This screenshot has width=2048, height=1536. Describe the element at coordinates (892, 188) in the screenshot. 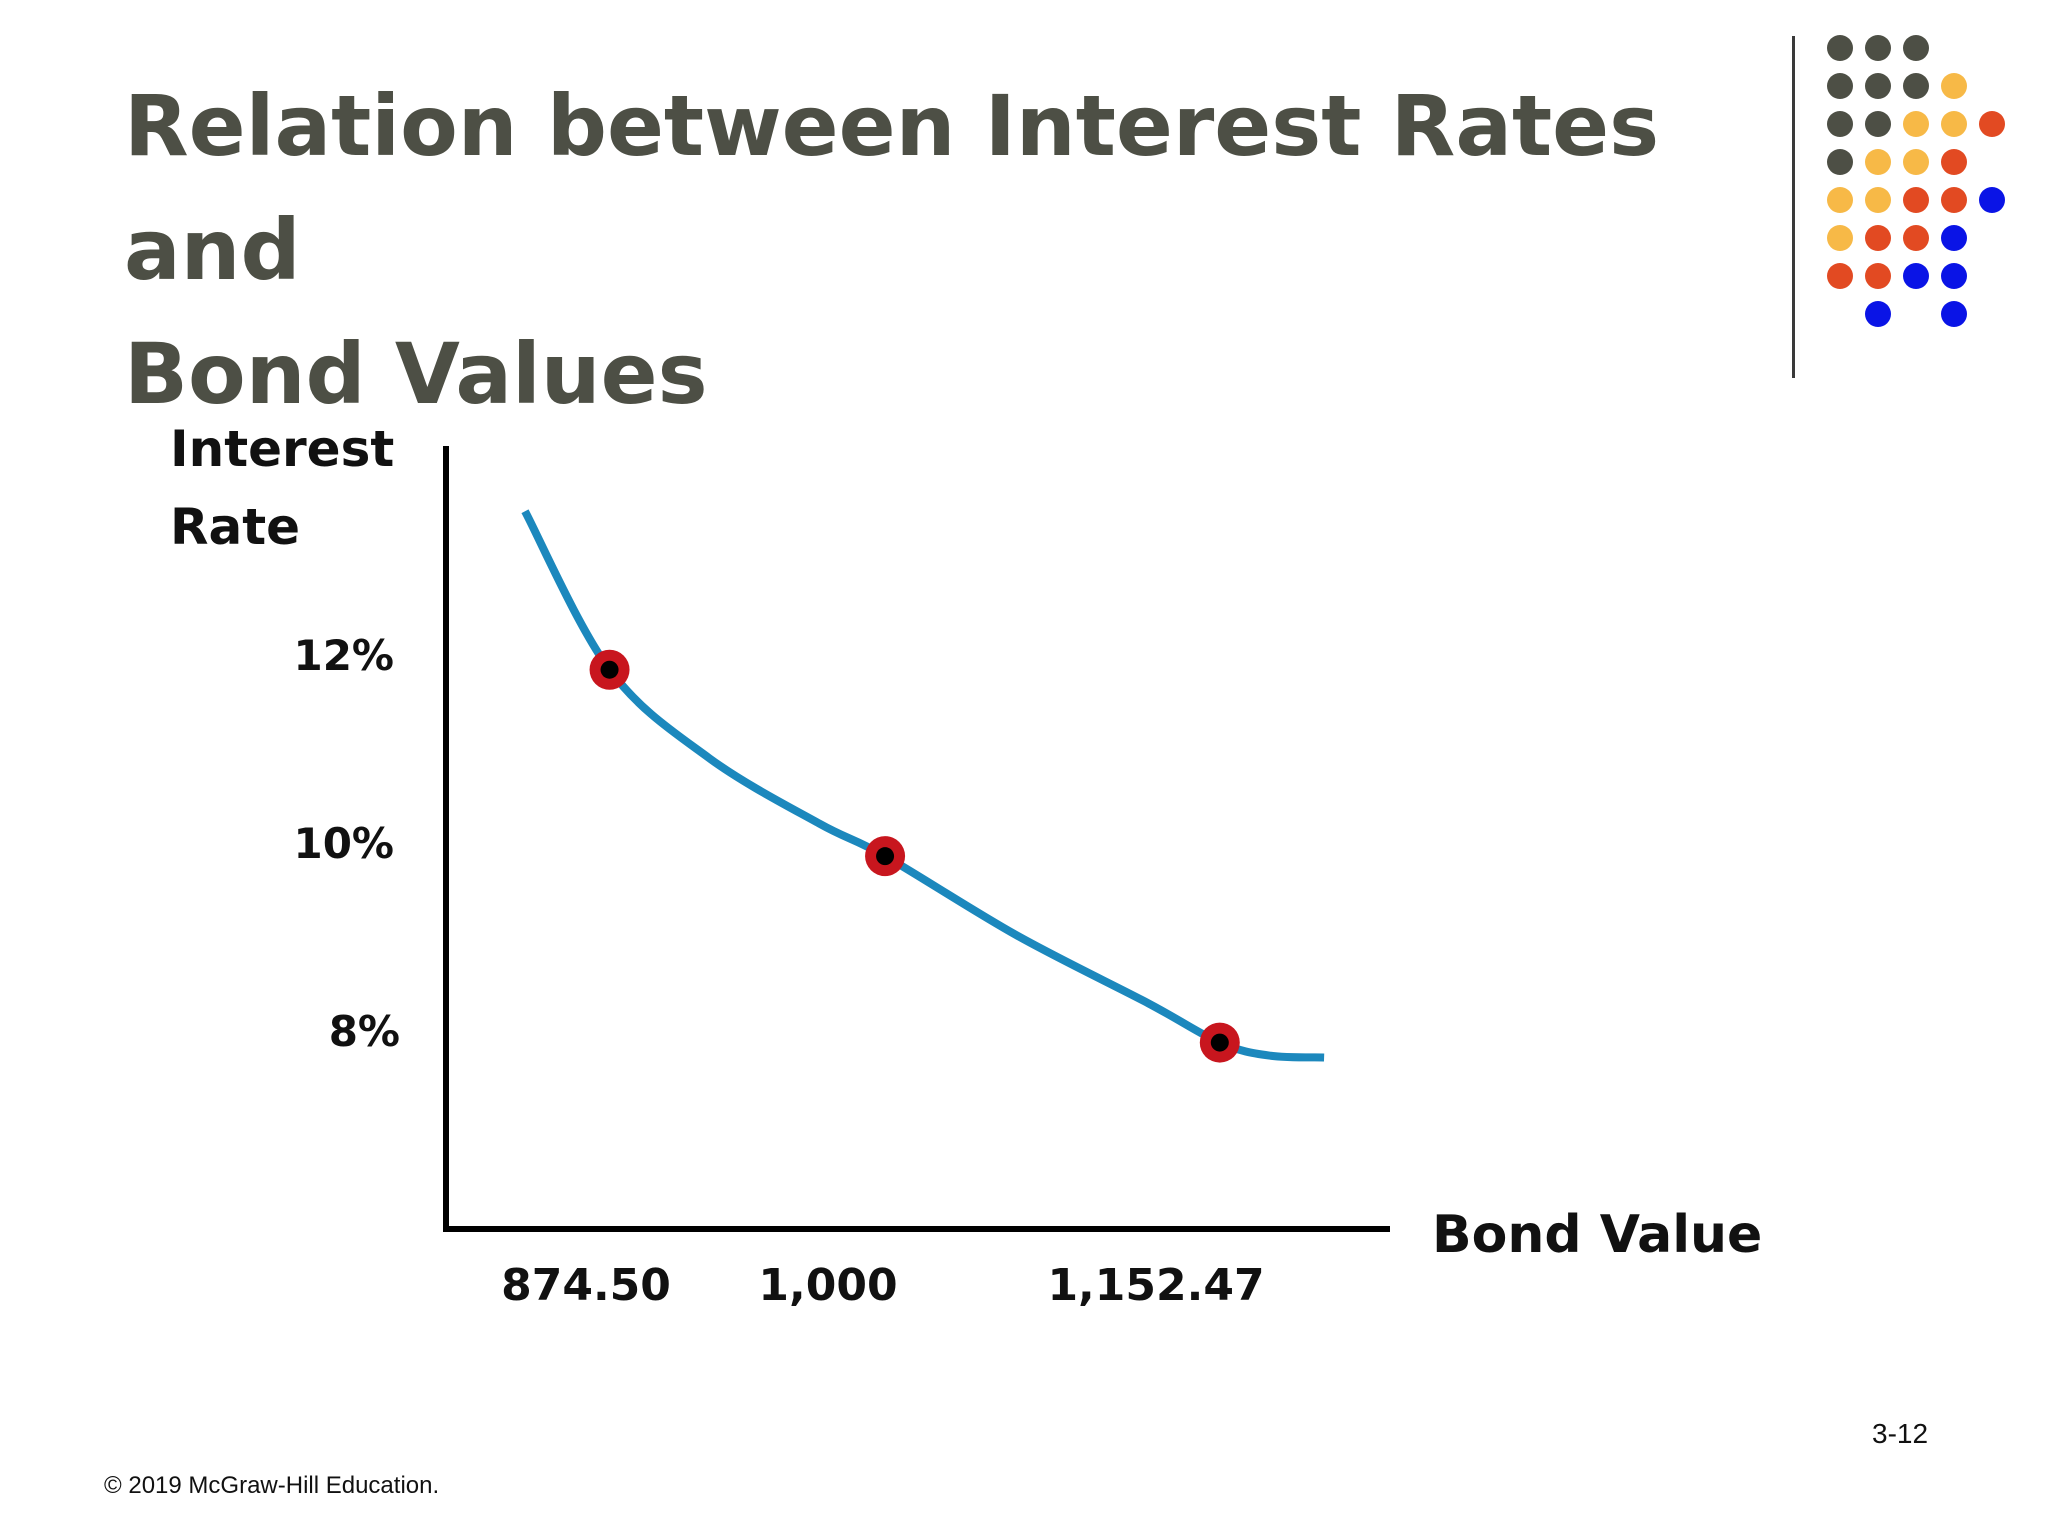

I see `slide-title-line-1: Relation between Interest Rates and` at that location.